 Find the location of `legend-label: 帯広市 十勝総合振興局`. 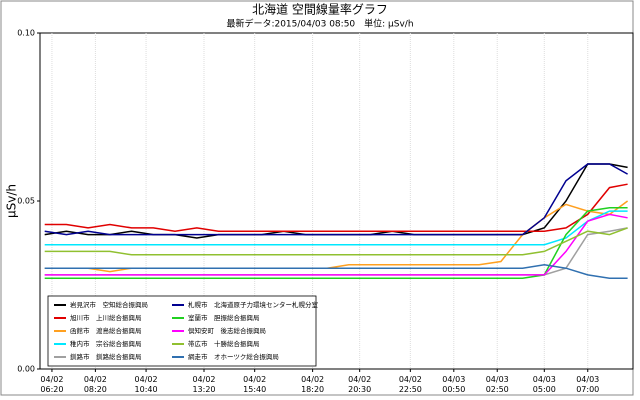

legend-label: 帯広市 十勝総合振興局 is located at coordinates (224, 343).